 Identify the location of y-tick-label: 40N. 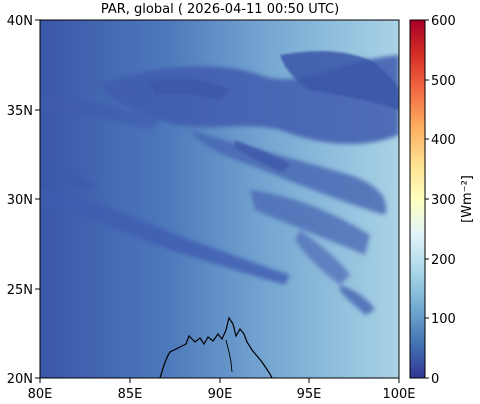
(20, 21).